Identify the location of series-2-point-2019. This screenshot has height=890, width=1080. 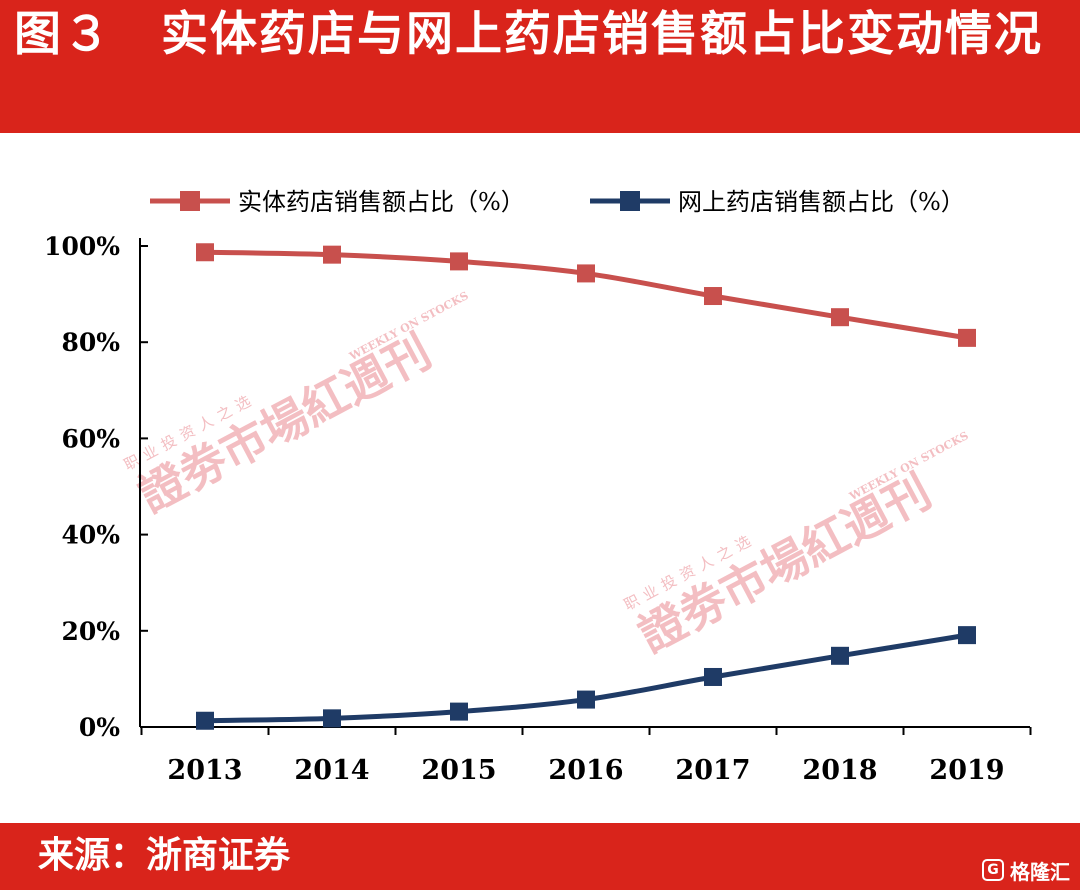
(967, 635).